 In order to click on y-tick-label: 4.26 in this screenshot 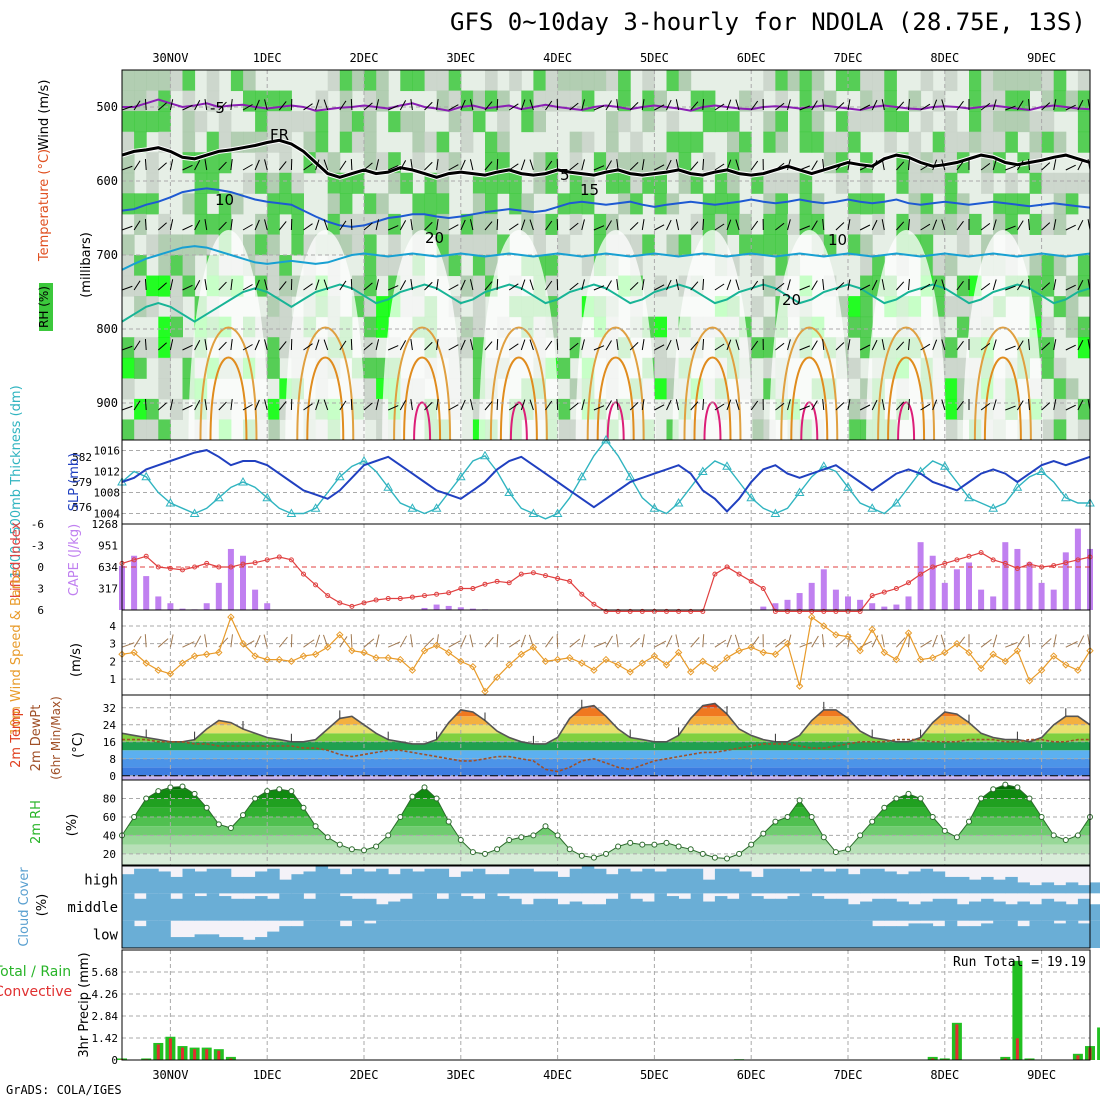, I will do `click(105, 994)`.